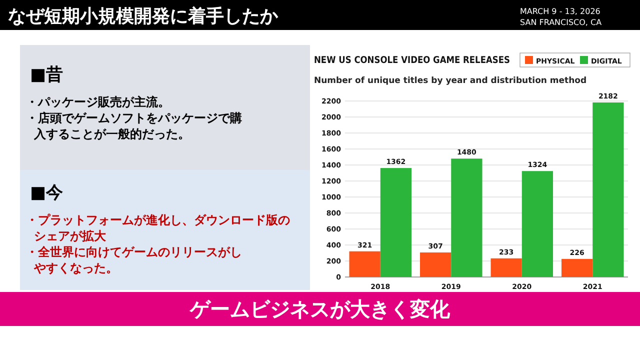  What do you see at coordinates (143, 16) in the screenshot?
I see `text: なぜ短期小規模開発に着手したか` at bounding box center [143, 16].